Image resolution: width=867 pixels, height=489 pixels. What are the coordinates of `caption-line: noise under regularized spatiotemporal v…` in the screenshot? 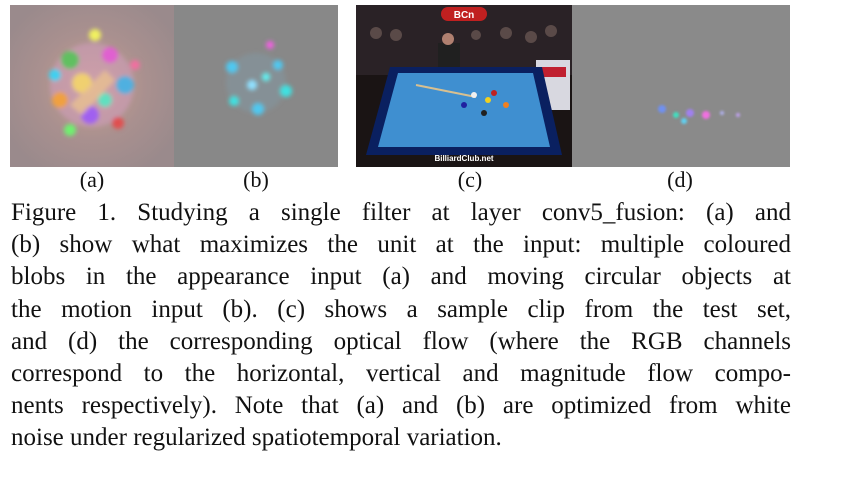 It's located at (256, 438).